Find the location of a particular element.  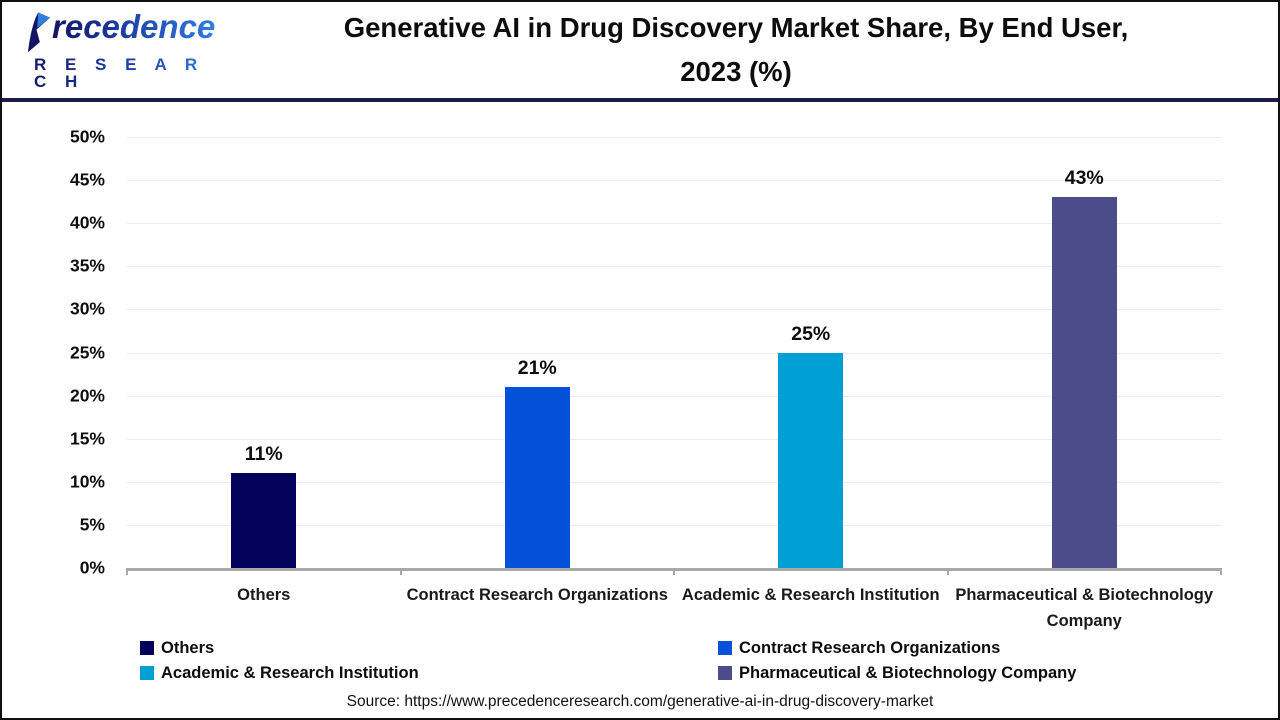

y-axis-tick-label: 30% is located at coordinates (87, 308).